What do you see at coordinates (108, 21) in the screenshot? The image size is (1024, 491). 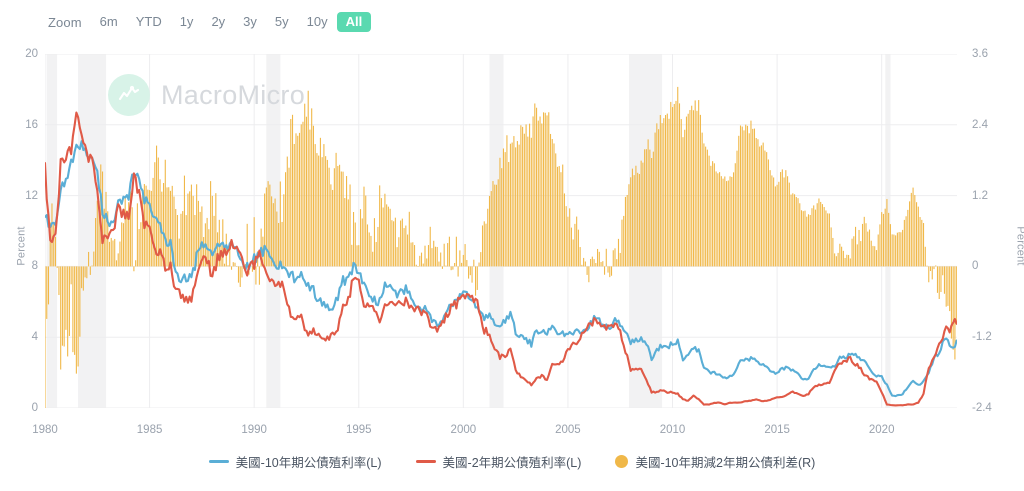 I see `zoom-button-6m: 6m` at bounding box center [108, 21].